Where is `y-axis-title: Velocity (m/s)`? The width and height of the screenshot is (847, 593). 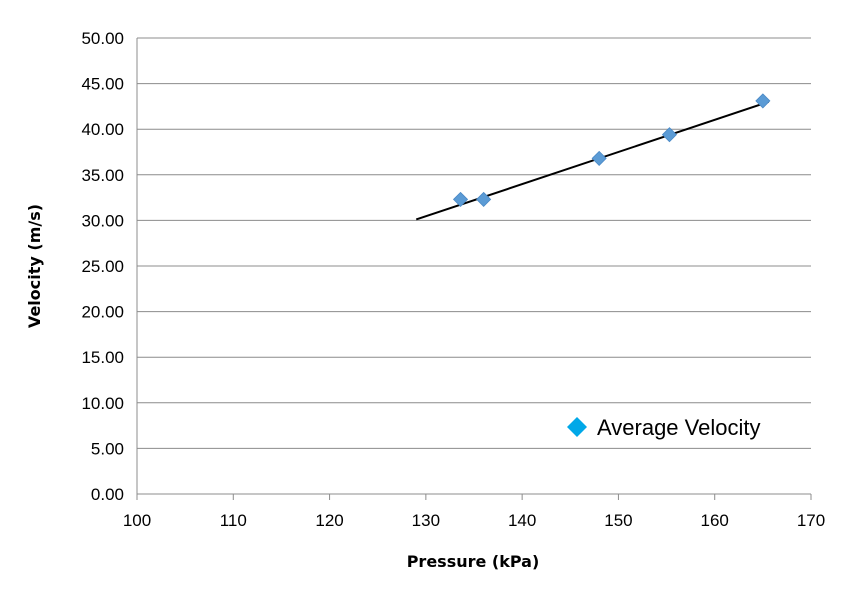
y-axis-title: Velocity (m/s) is located at coordinates (34, 266).